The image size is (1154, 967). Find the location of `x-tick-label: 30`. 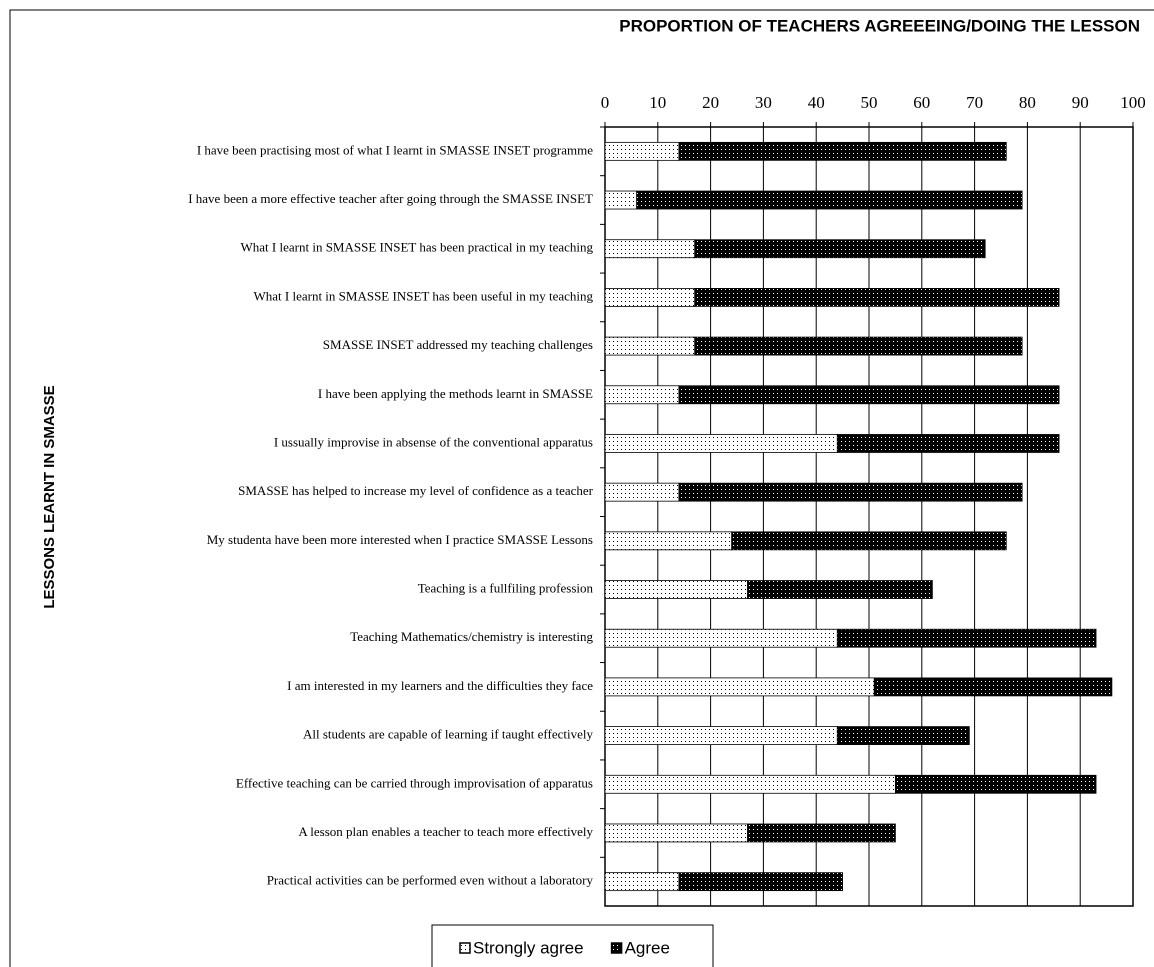

x-tick-label: 30 is located at coordinates (763, 102).